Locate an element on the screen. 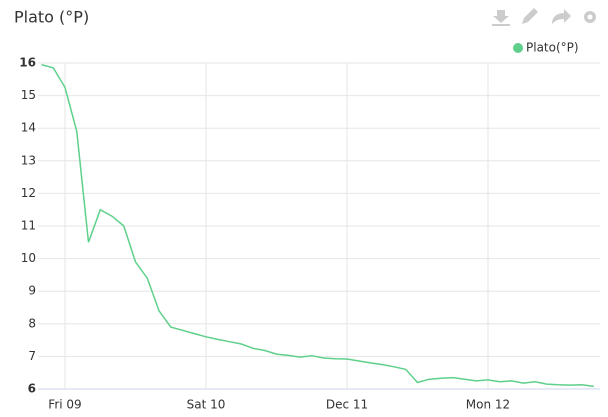  x-tick-label: Mon 12 is located at coordinates (488, 405).